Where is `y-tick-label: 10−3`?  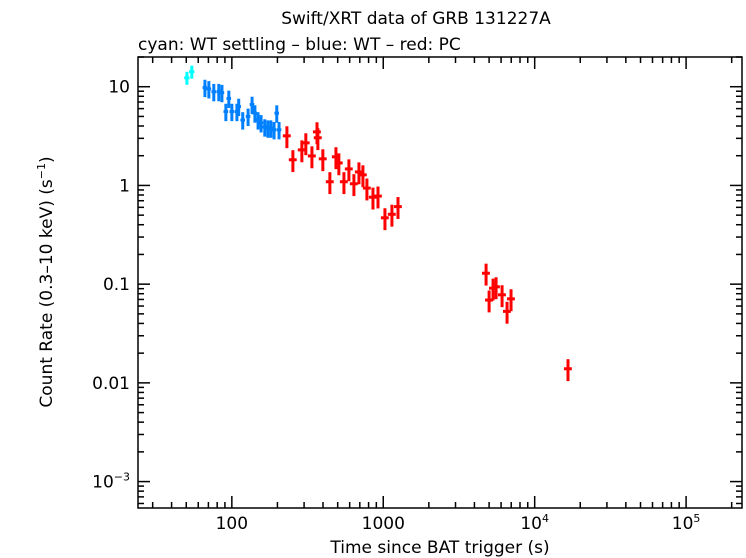 y-tick-label: 10−3 is located at coordinates (111, 482).